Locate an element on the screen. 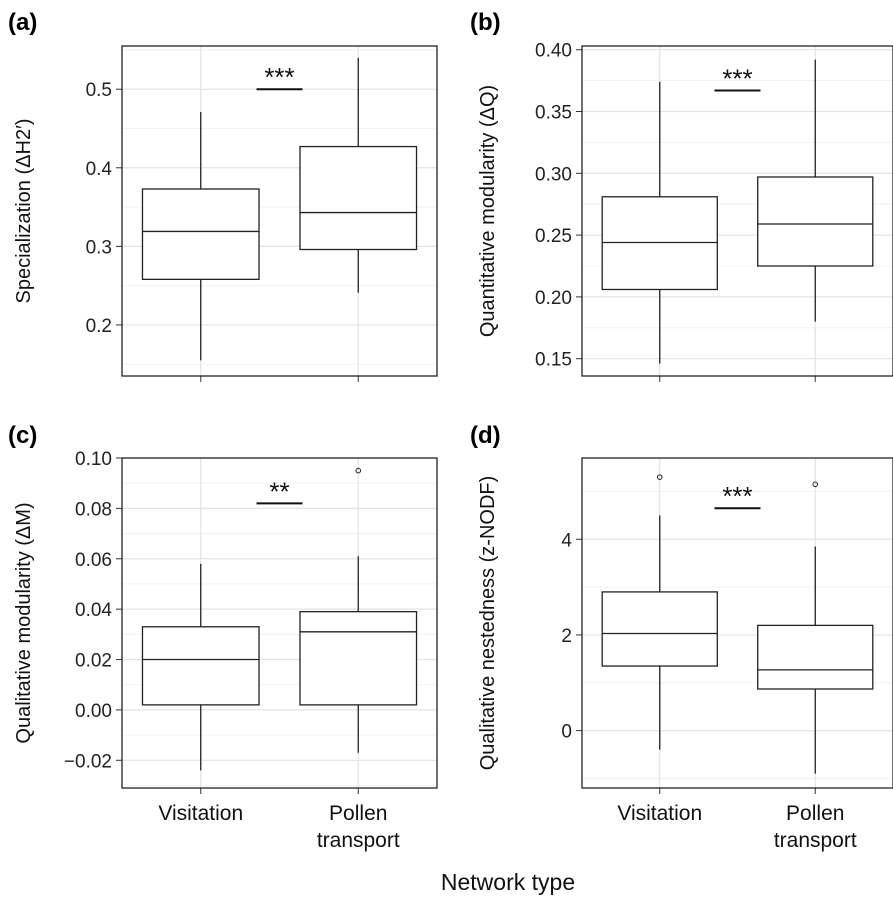 The height and width of the screenshot is (900, 893). y-tick-label: 0.35 is located at coordinates (553, 113).